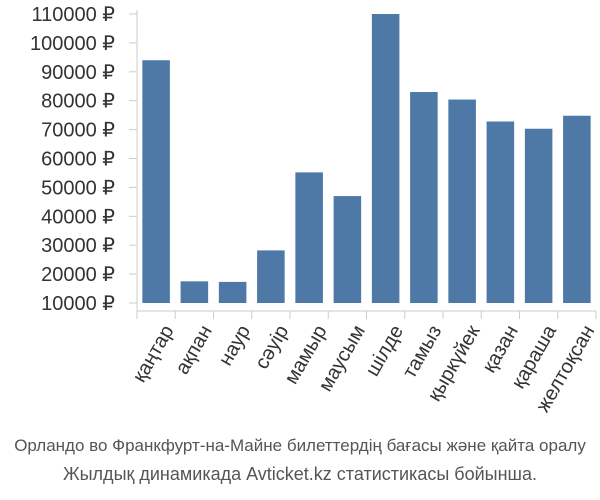  What do you see at coordinates (78, 246) in the screenshot?
I see `y-tick-label: 30000 ₽` at bounding box center [78, 246].